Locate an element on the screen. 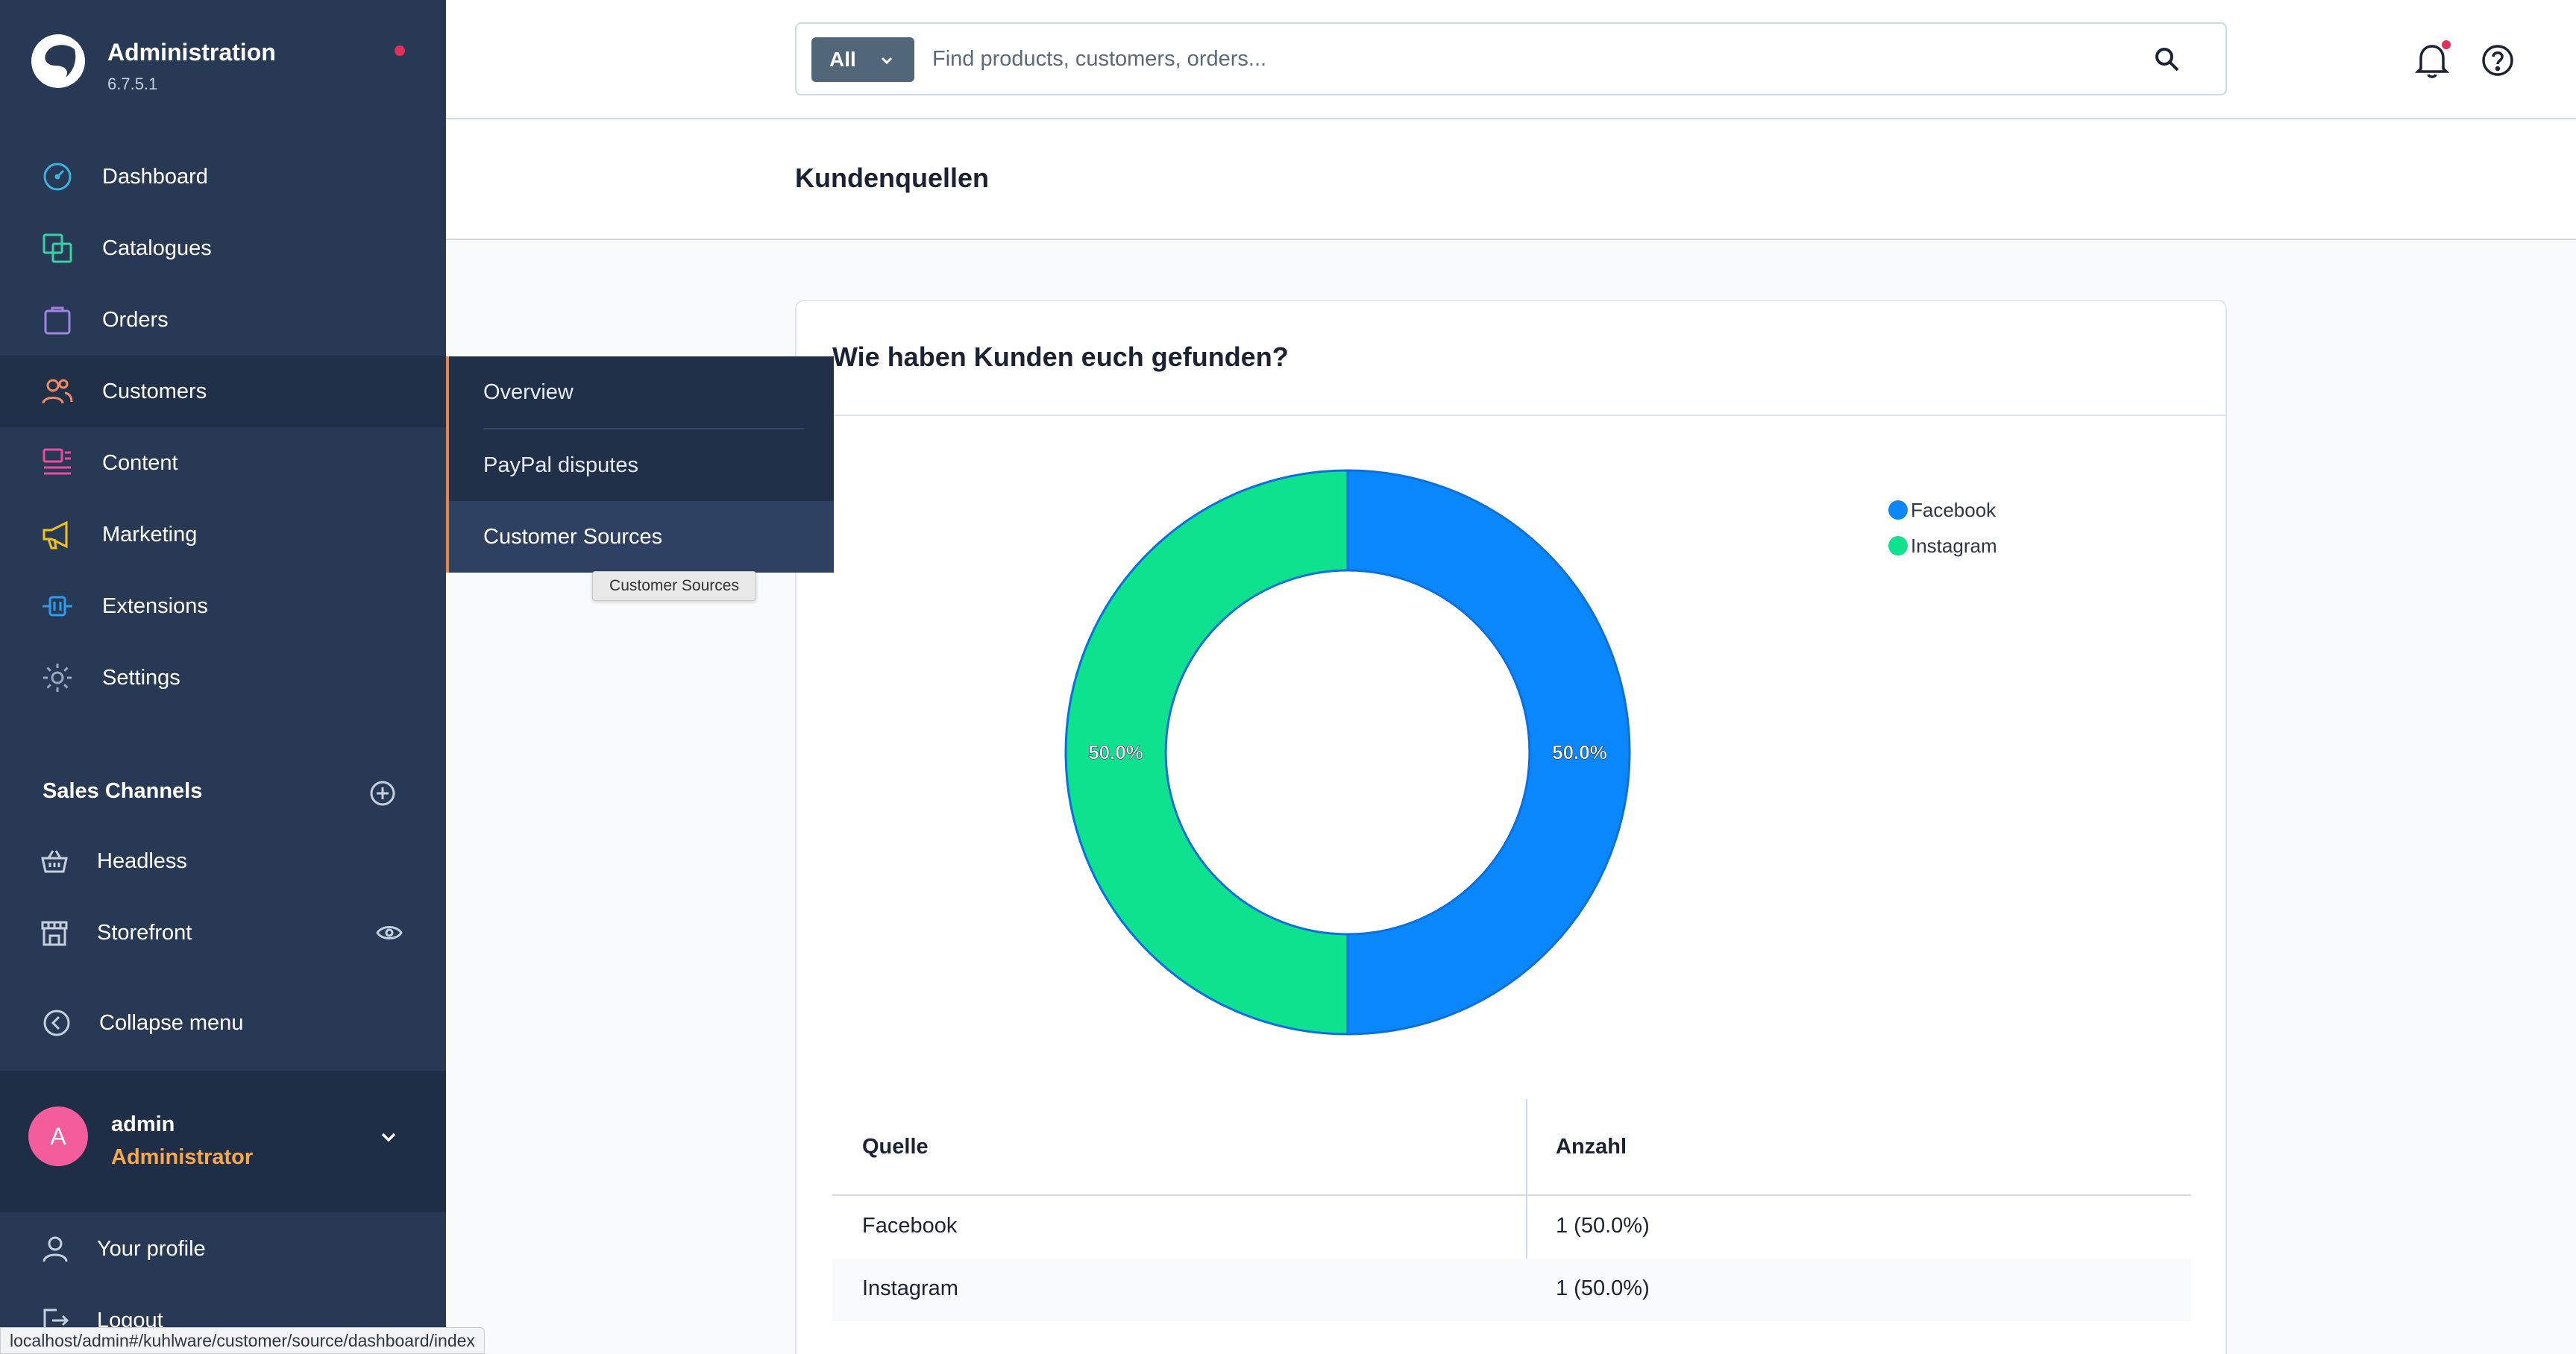  add-sales-channel-icon is located at coordinates (383, 793).